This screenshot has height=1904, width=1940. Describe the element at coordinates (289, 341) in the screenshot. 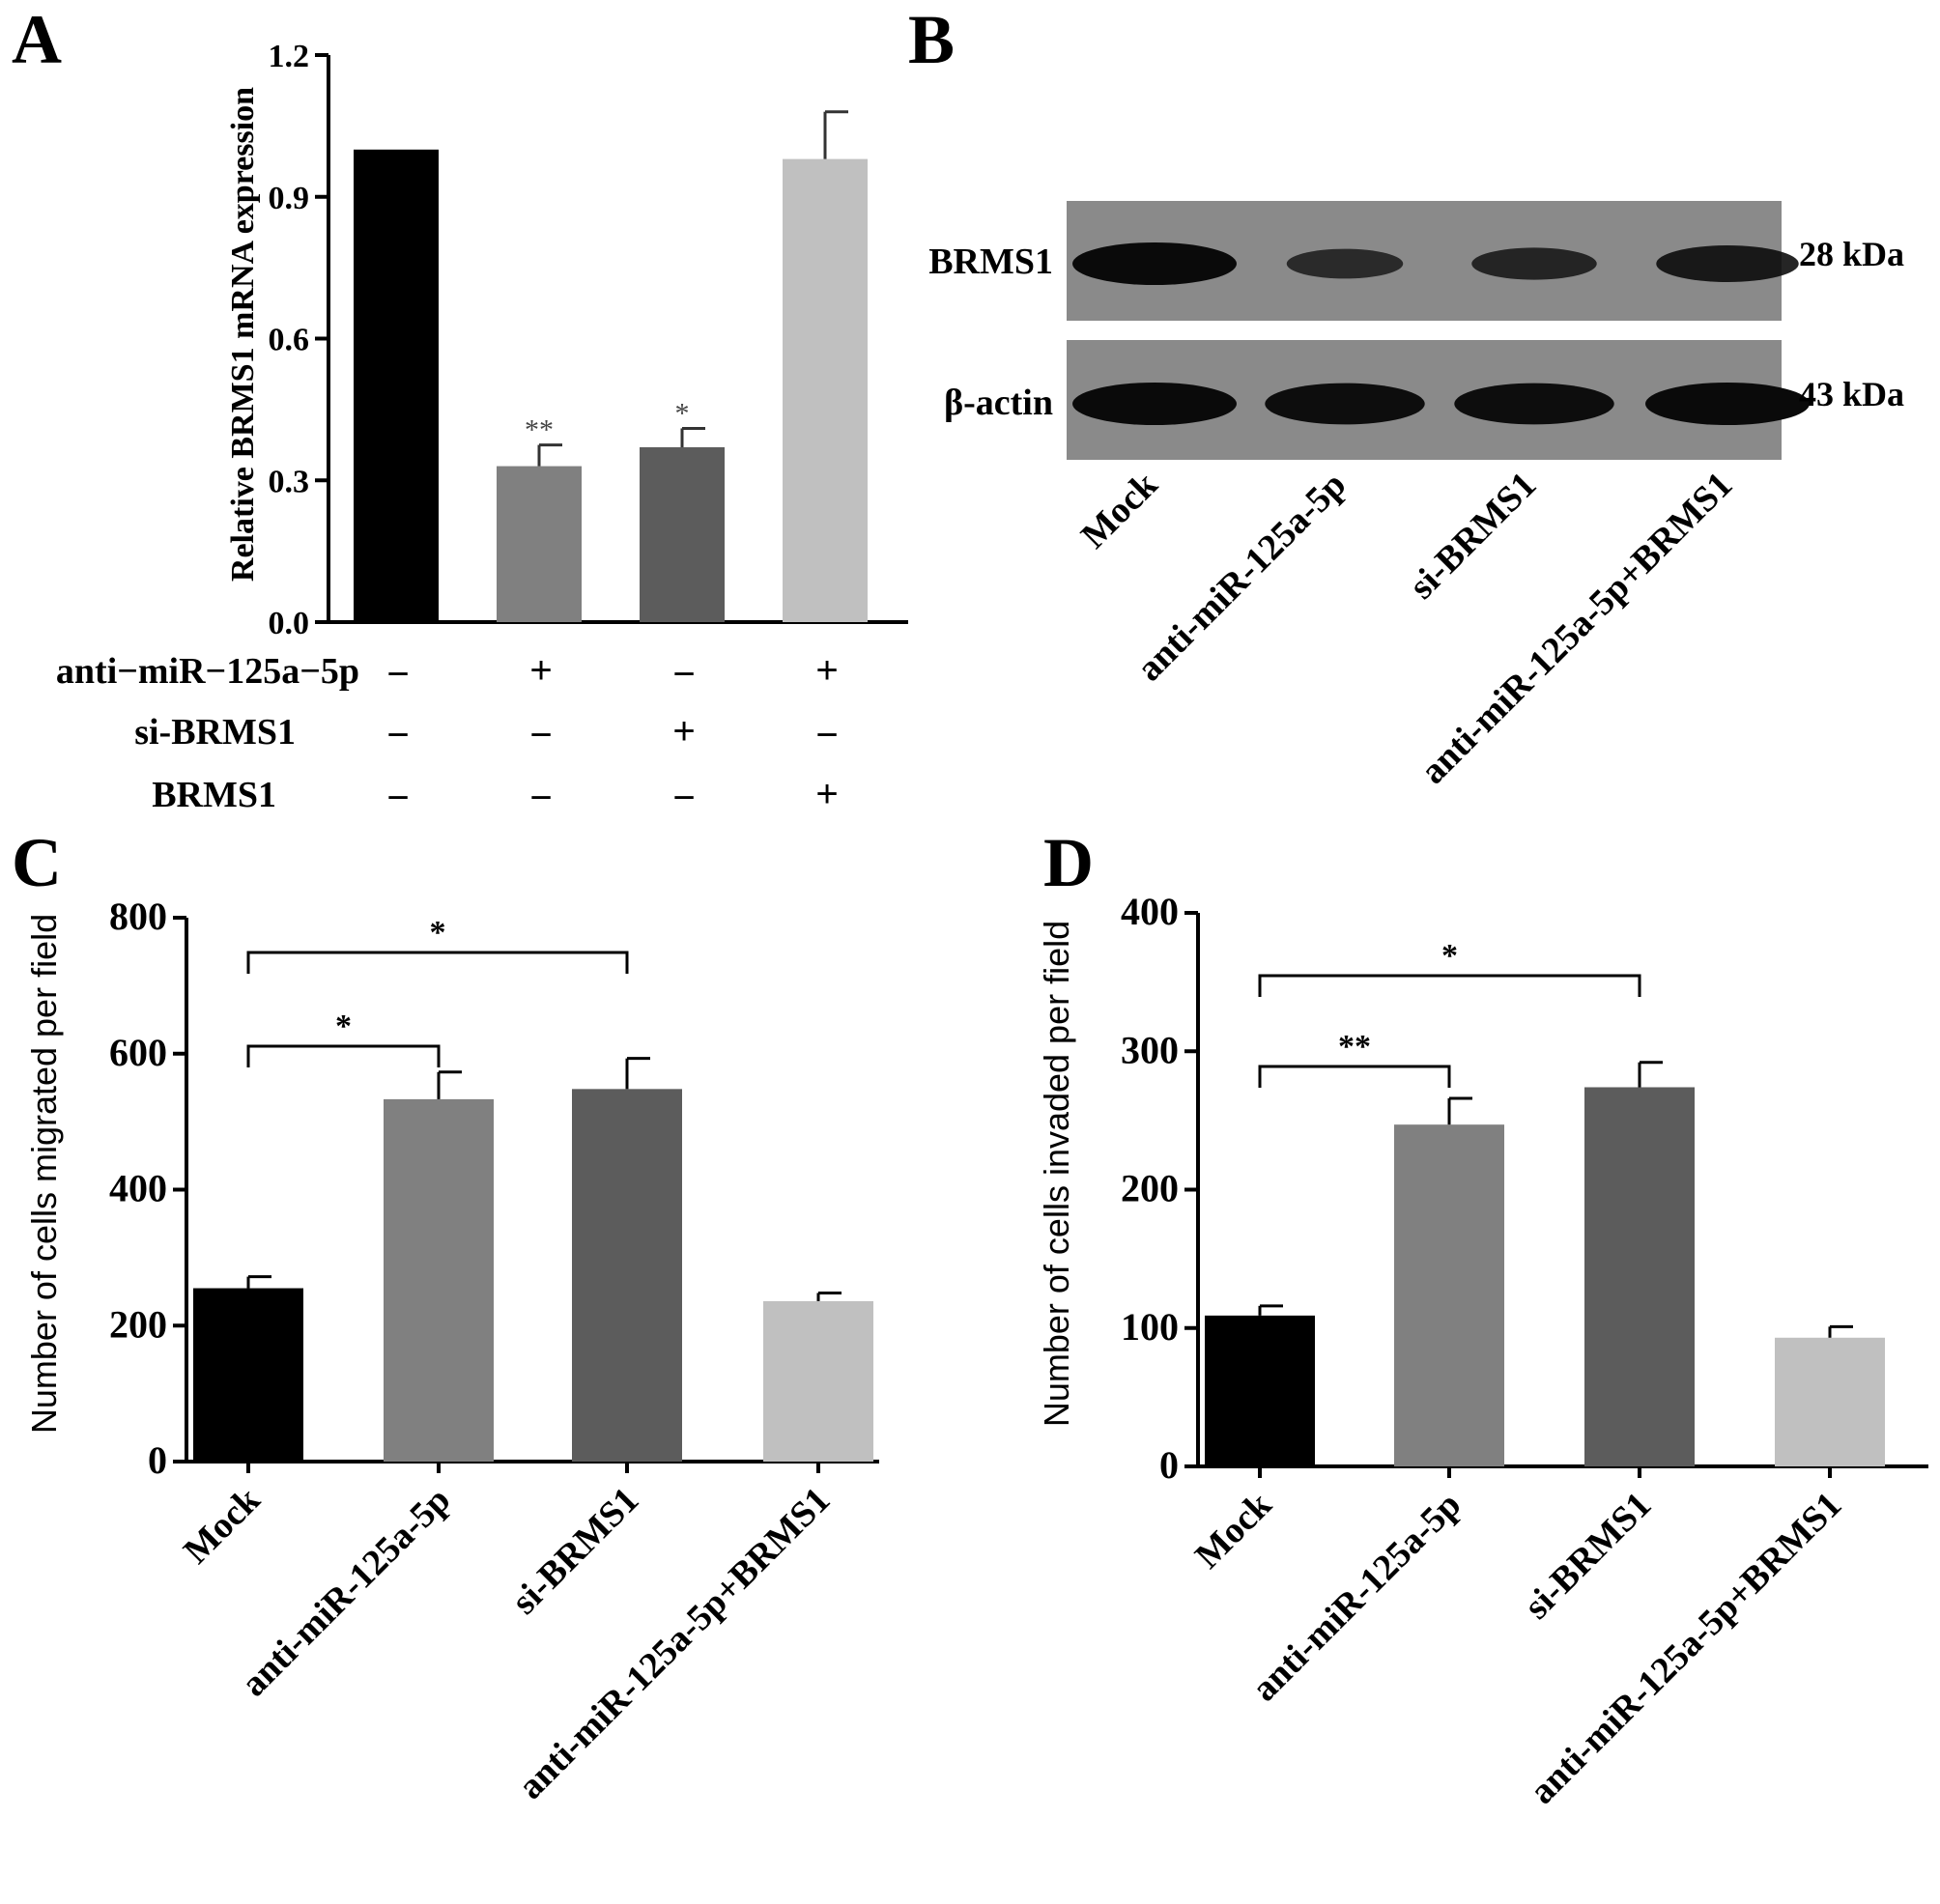

I see `y-tick-label: 0.6` at that location.